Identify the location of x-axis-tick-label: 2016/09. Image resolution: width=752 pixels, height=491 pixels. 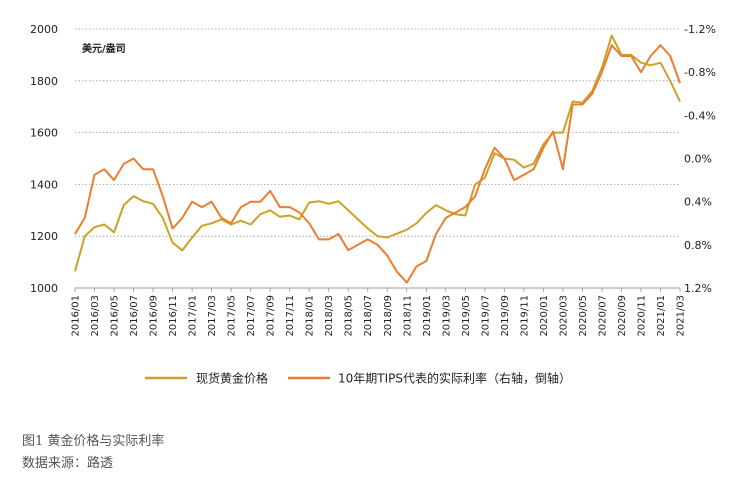
(154, 316).